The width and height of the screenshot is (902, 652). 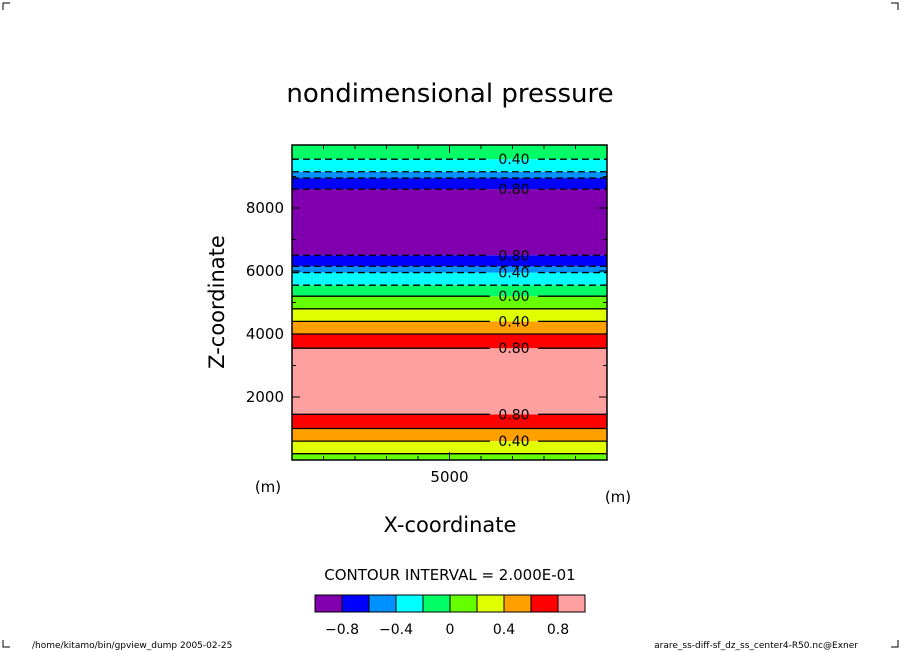 I want to click on y-axis-label: Z-coordinate, so click(x=217, y=302).